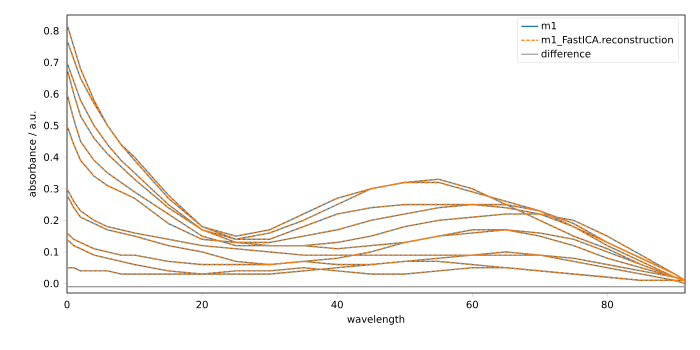  I want to click on y-tick-label: 0.3, so click(51, 188).